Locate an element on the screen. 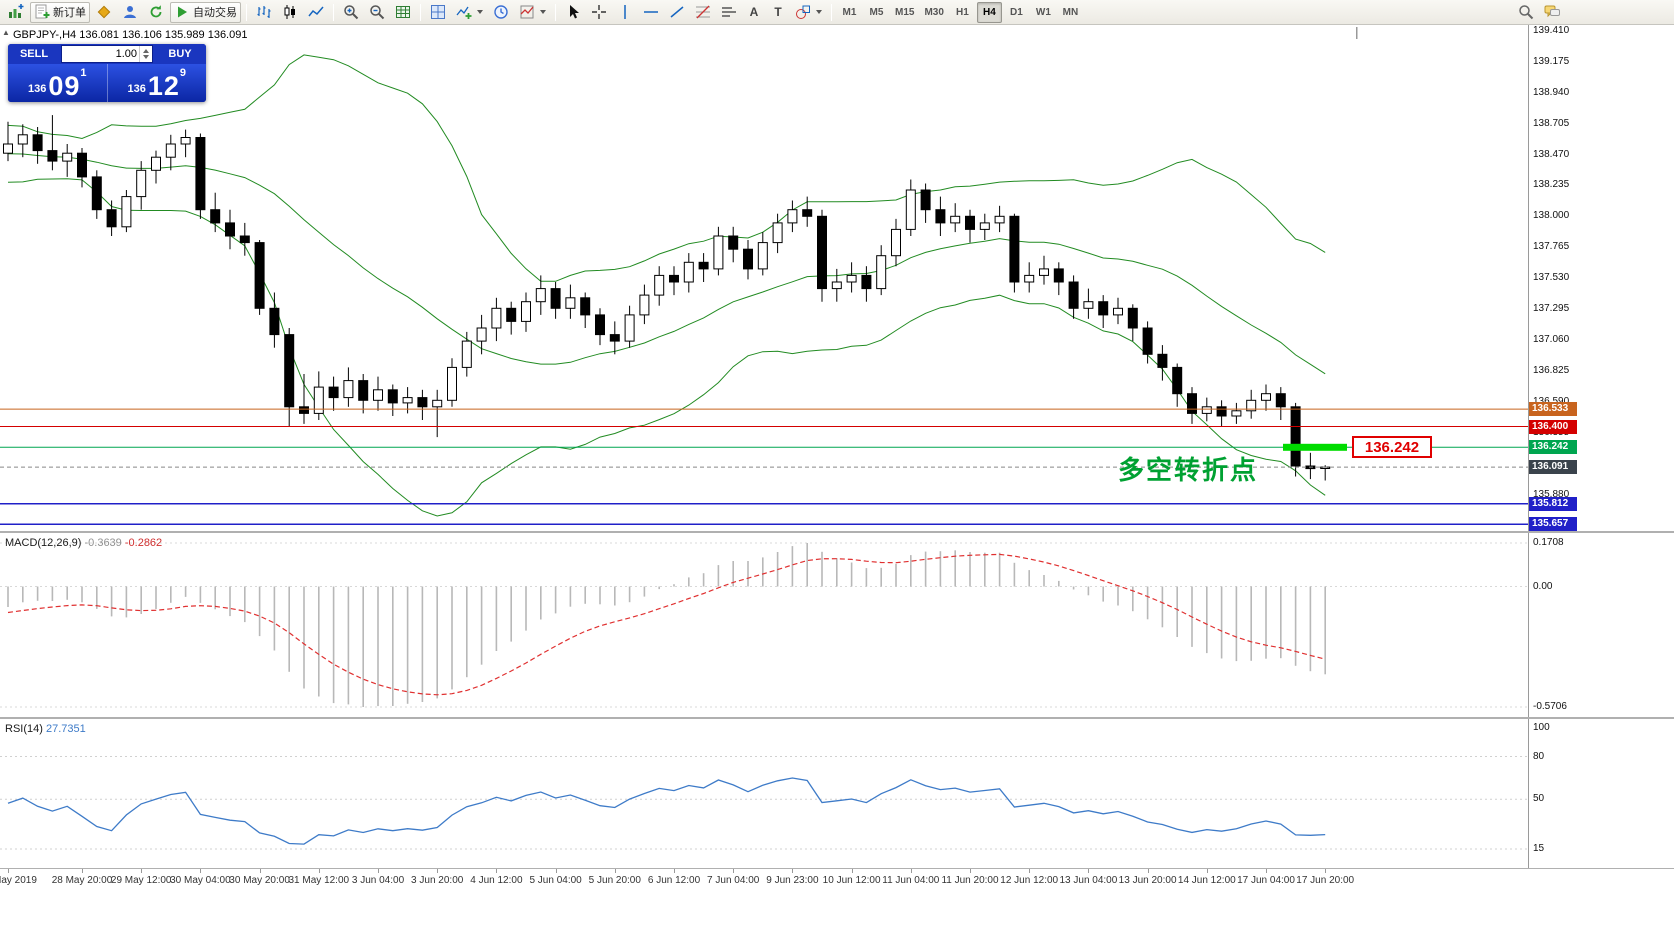 The height and width of the screenshot is (947, 1674). clock-button is located at coordinates (501, 12).